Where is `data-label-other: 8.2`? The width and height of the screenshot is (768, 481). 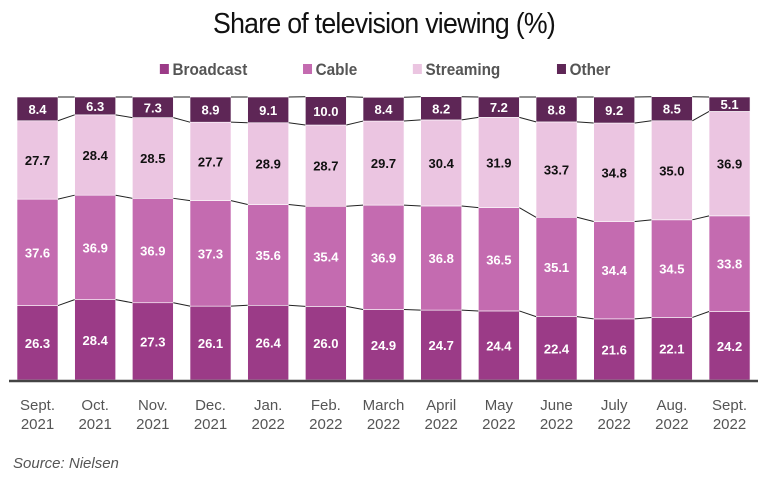 data-label-other: 8.2 is located at coordinates (441, 108).